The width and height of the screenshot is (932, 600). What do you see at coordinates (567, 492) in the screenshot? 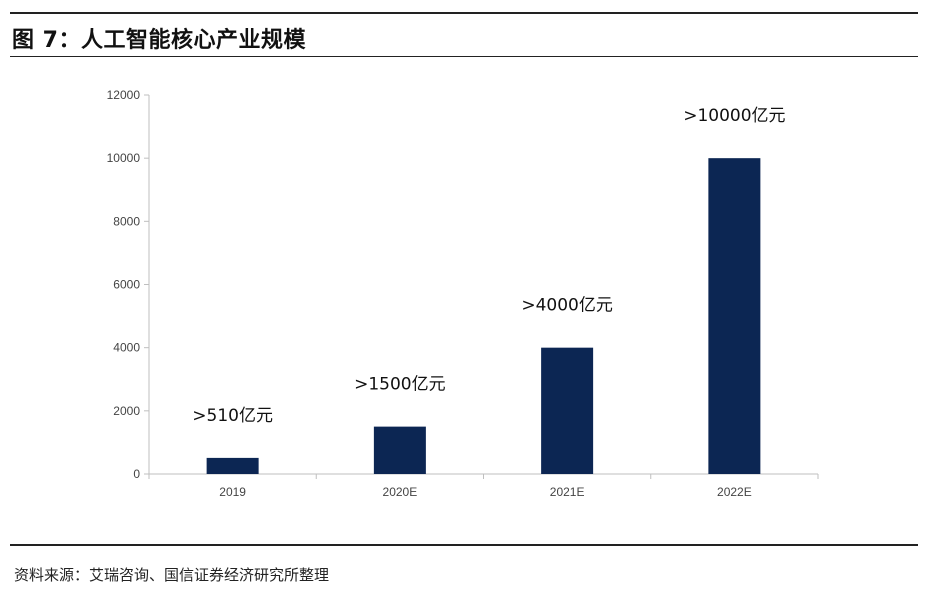
I see `x-tick-label: 2021E` at bounding box center [567, 492].